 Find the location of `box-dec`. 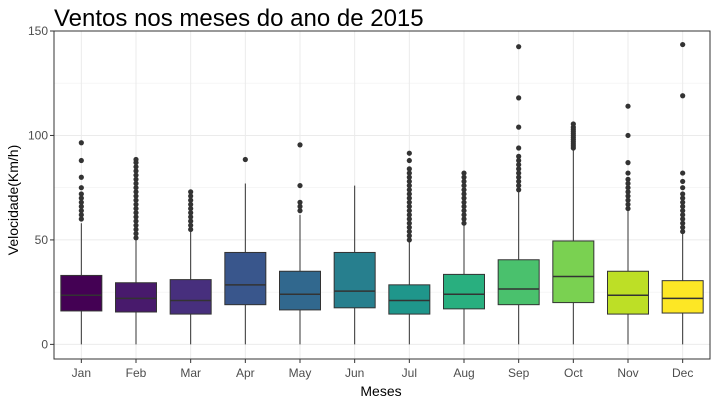

box-dec is located at coordinates (682, 193).